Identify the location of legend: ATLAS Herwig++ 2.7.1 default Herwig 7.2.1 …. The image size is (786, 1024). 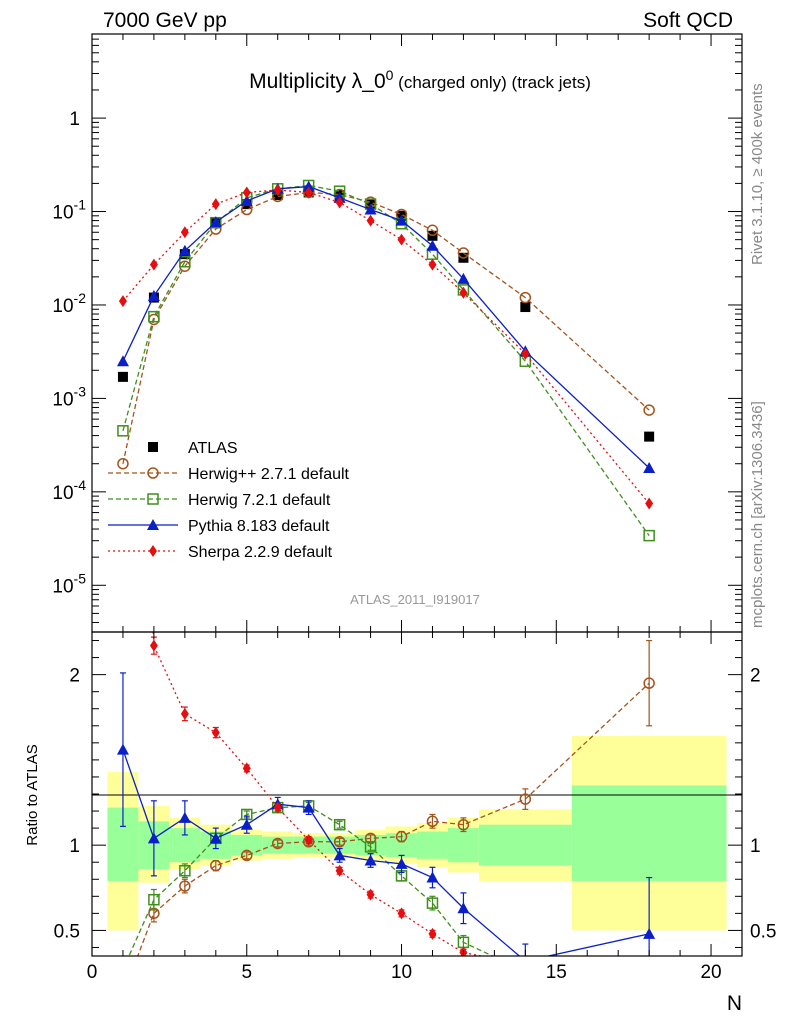
(229, 500).